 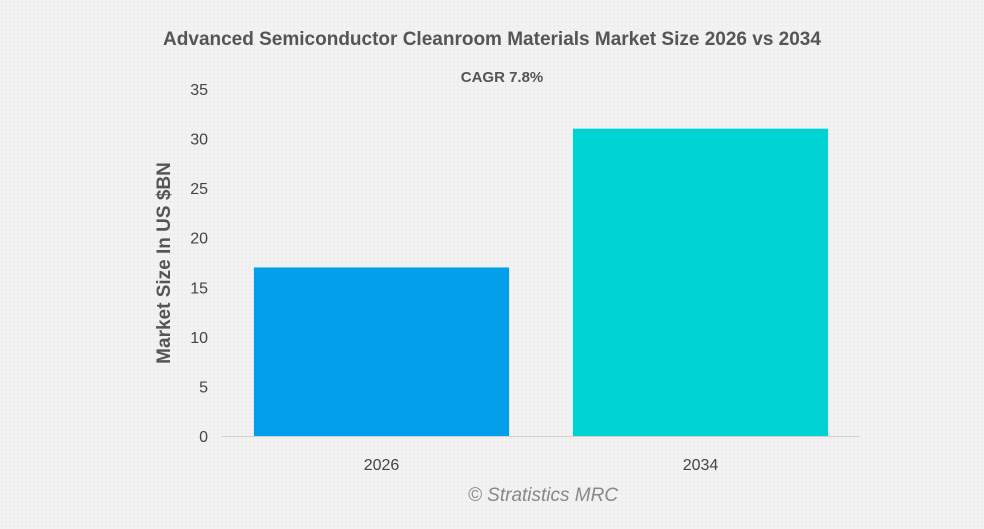 What do you see at coordinates (199, 239) in the screenshot?
I see `y-tick-label: 20` at bounding box center [199, 239].